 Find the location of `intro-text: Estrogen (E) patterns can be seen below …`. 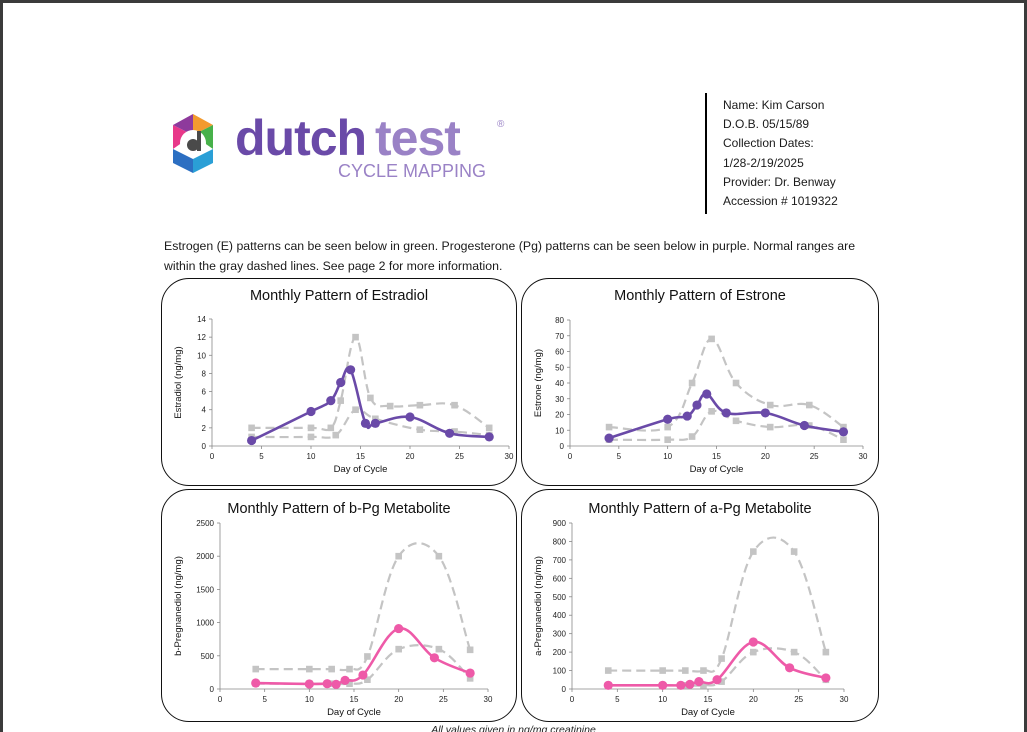

intro-text: Estrogen (E) patterns can be seen below … is located at coordinates (510, 256).